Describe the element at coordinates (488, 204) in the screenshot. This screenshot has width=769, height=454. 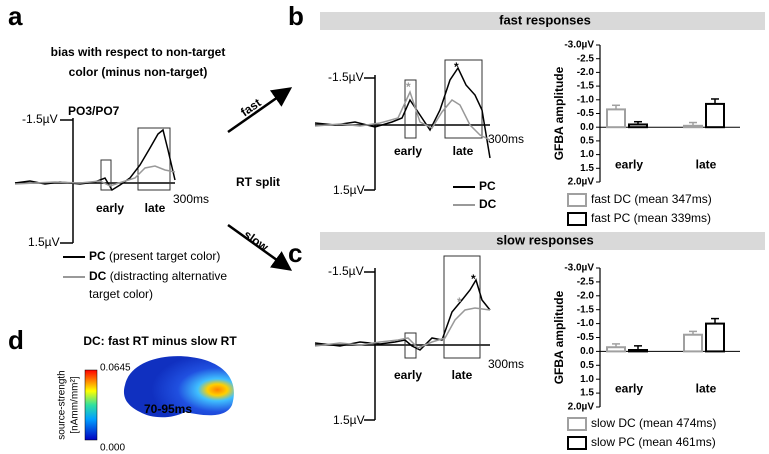
I see `legend: DC` at that location.